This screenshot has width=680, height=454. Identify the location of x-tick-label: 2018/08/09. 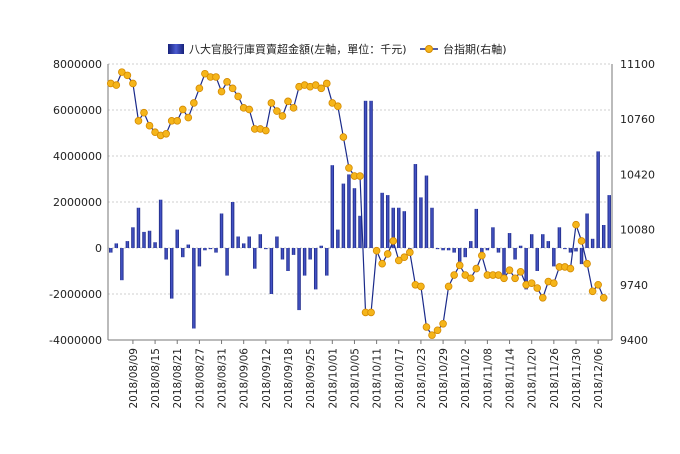
(134, 378).